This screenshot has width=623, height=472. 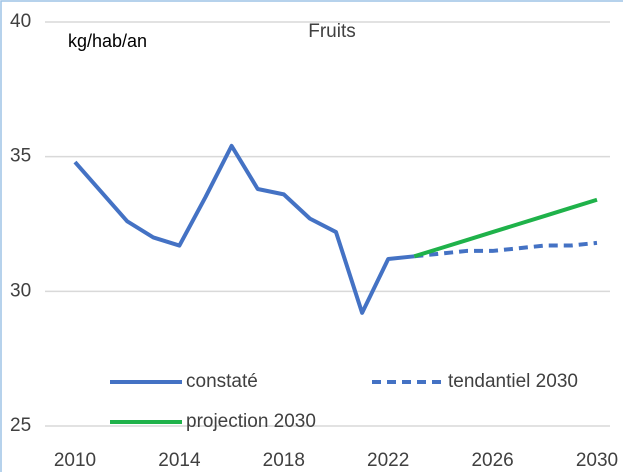 What do you see at coordinates (251, 421) in the screenshot?
I see `legend-label: projection 2030` at bounding box center [251, 421].